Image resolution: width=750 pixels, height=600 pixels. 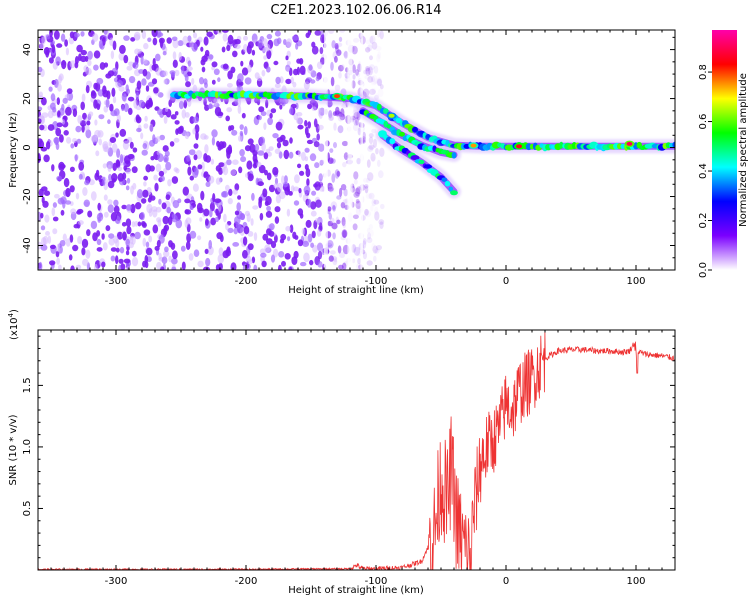 What do you see at coordinates (703, 171) in the screenshot?
I see `colorbar-tick-label: 0.4` at bounding box center [703, 171].